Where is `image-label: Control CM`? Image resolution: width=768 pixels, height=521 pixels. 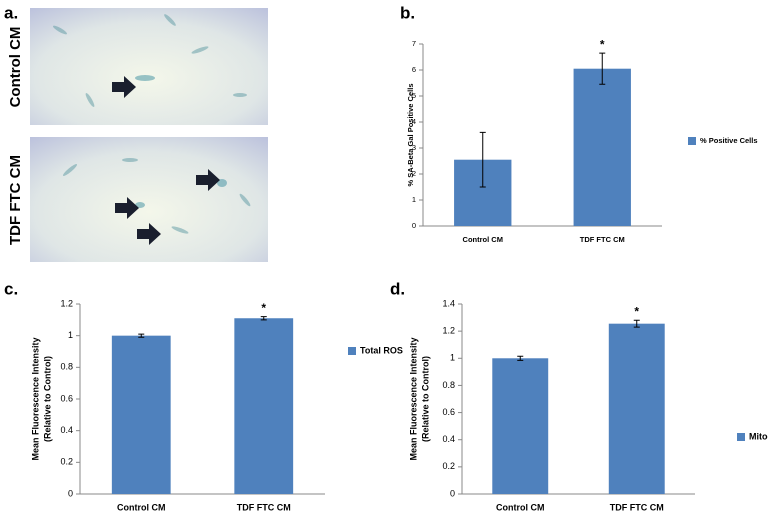 image-label: Control CM is located at coordinates (15, 67).